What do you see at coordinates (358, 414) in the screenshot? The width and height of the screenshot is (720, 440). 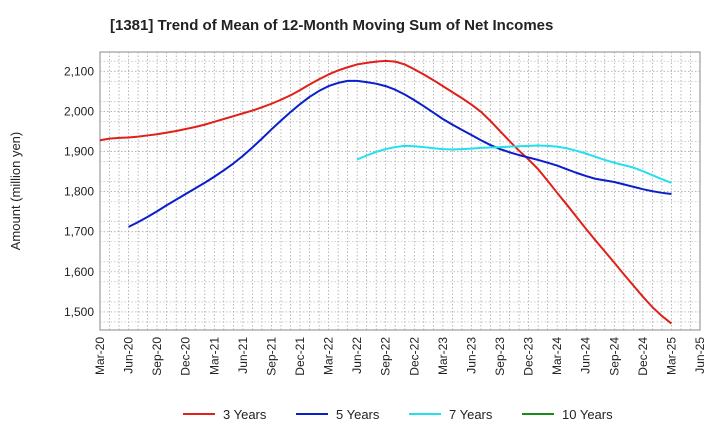 I see `legend-label: 5 Years` at bounding box center [358, 414].